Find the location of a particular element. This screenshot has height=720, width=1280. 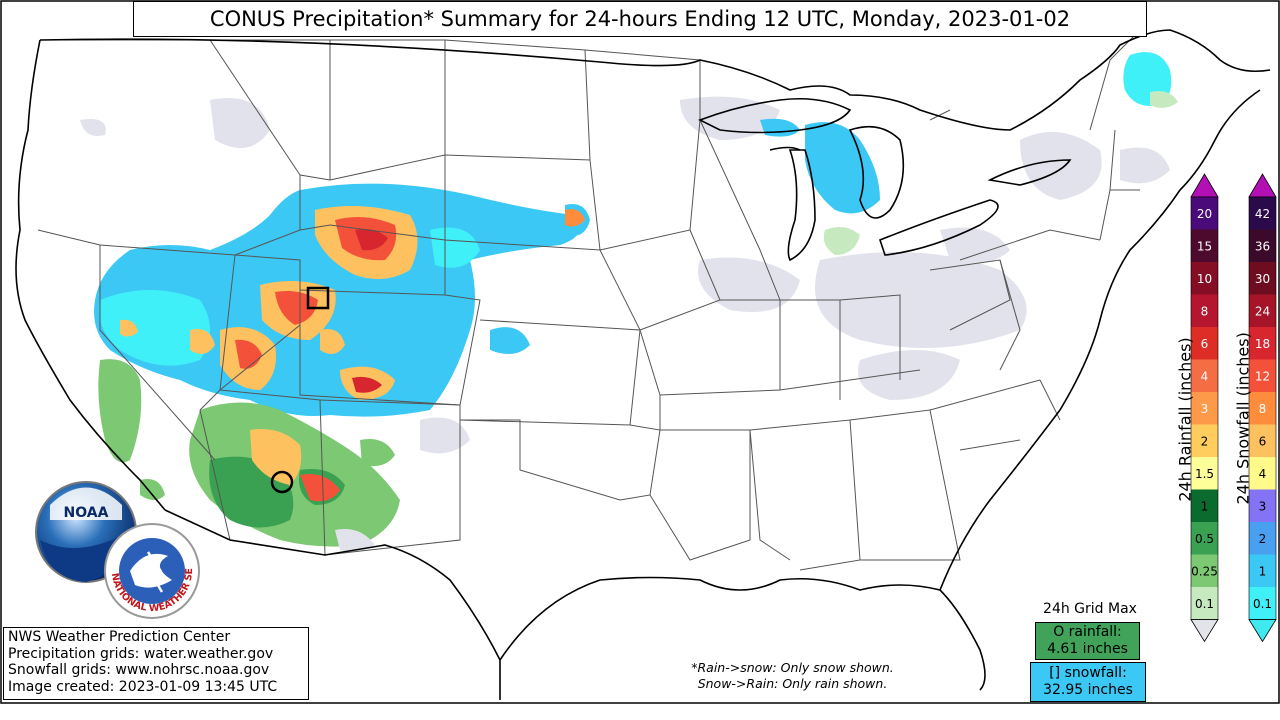

snow-colorbar-tick-label: 8 is located at coordinates (1263, 409).